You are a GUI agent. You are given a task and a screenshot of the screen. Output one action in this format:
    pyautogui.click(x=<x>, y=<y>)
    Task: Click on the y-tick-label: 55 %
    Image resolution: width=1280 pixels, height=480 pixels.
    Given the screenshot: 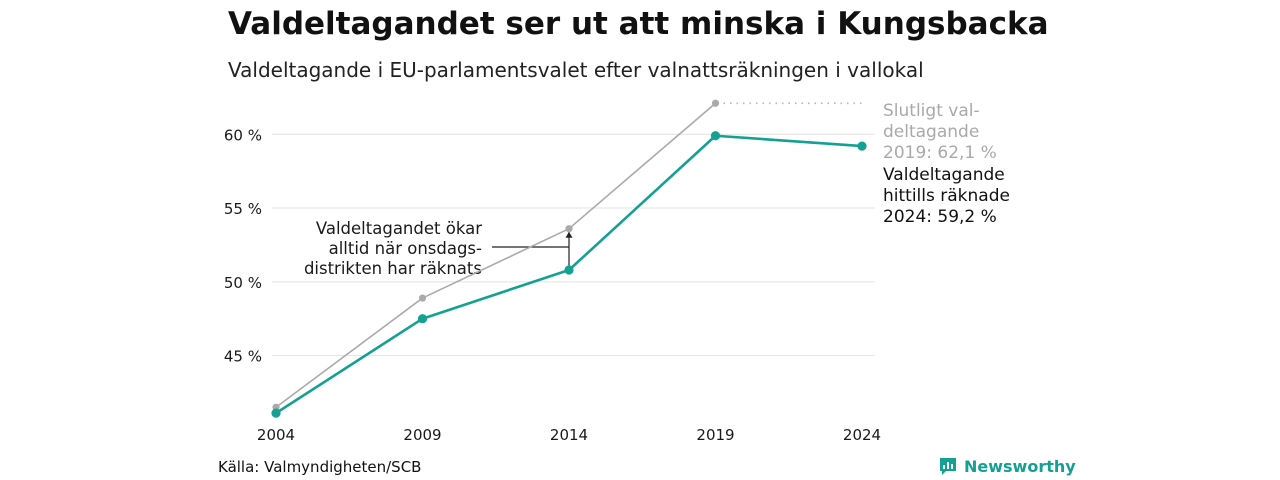 What is the action you would take?
    pyautogui.click(x=243, y=209)
    